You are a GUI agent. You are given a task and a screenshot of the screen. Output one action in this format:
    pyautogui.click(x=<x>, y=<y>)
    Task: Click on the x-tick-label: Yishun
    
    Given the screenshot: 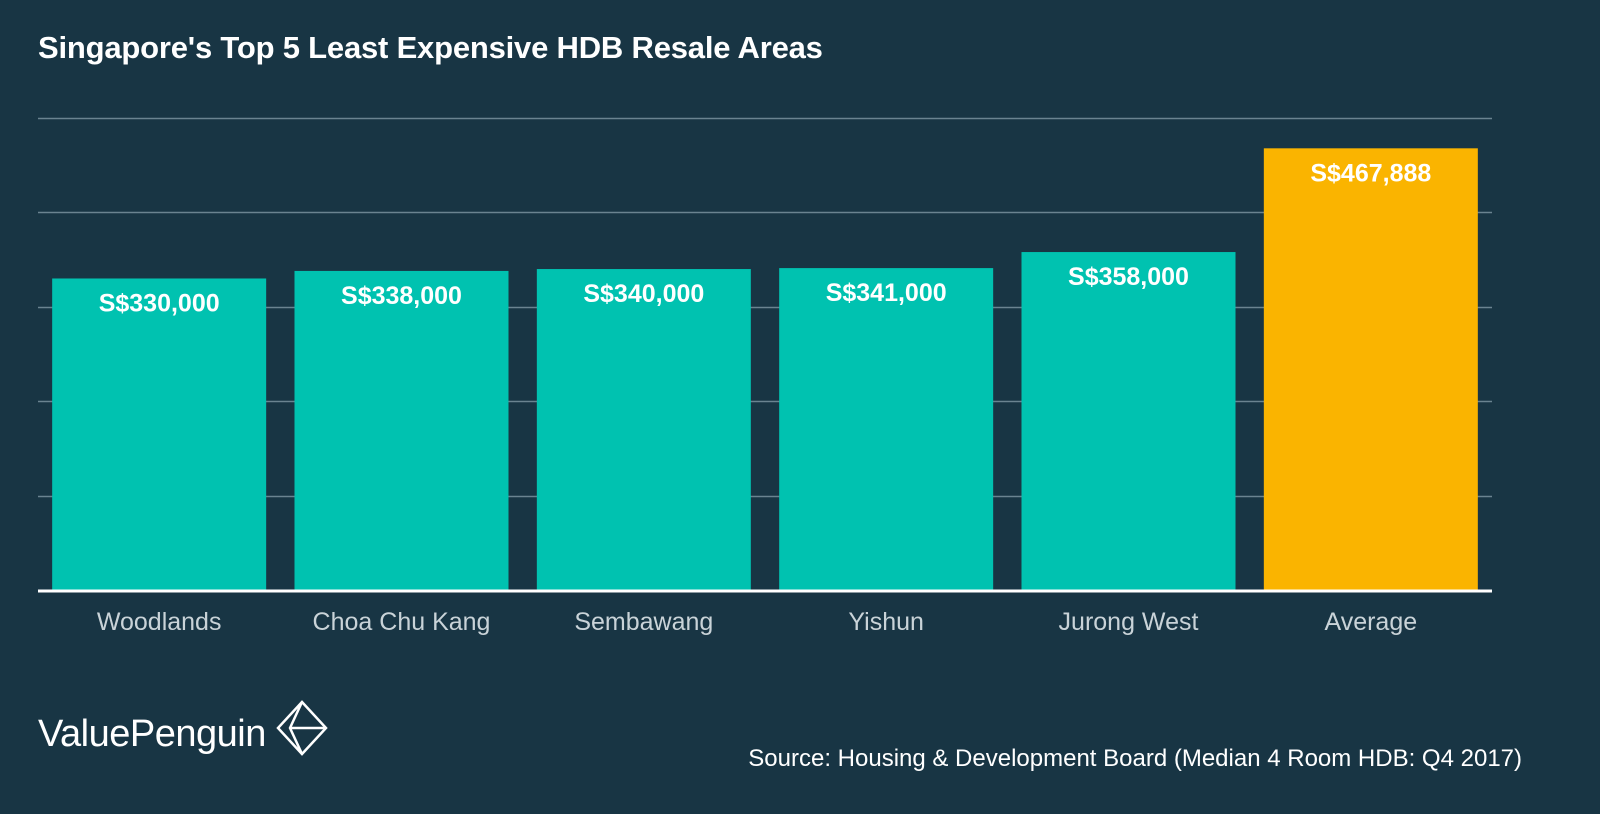 What is the action you would take?
    pyautogui.click(x=886, y=622)
    